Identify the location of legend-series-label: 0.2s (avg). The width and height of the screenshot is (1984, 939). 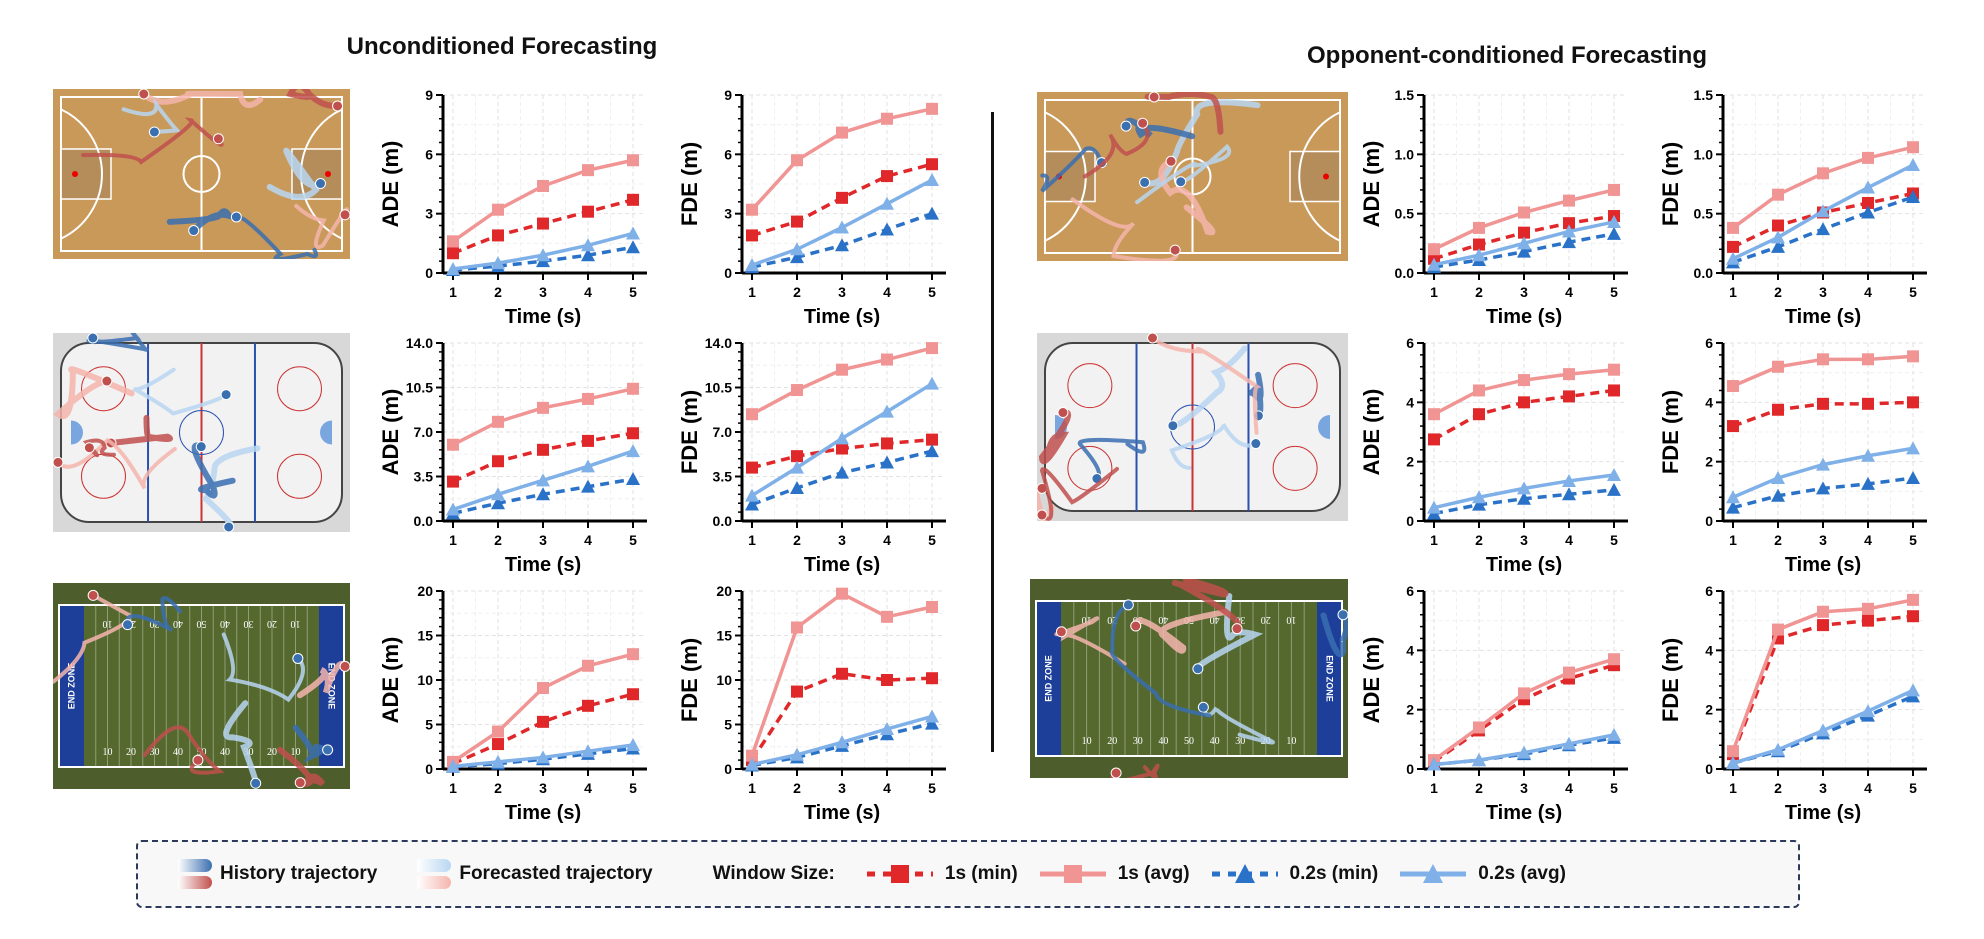
(1522, 873).